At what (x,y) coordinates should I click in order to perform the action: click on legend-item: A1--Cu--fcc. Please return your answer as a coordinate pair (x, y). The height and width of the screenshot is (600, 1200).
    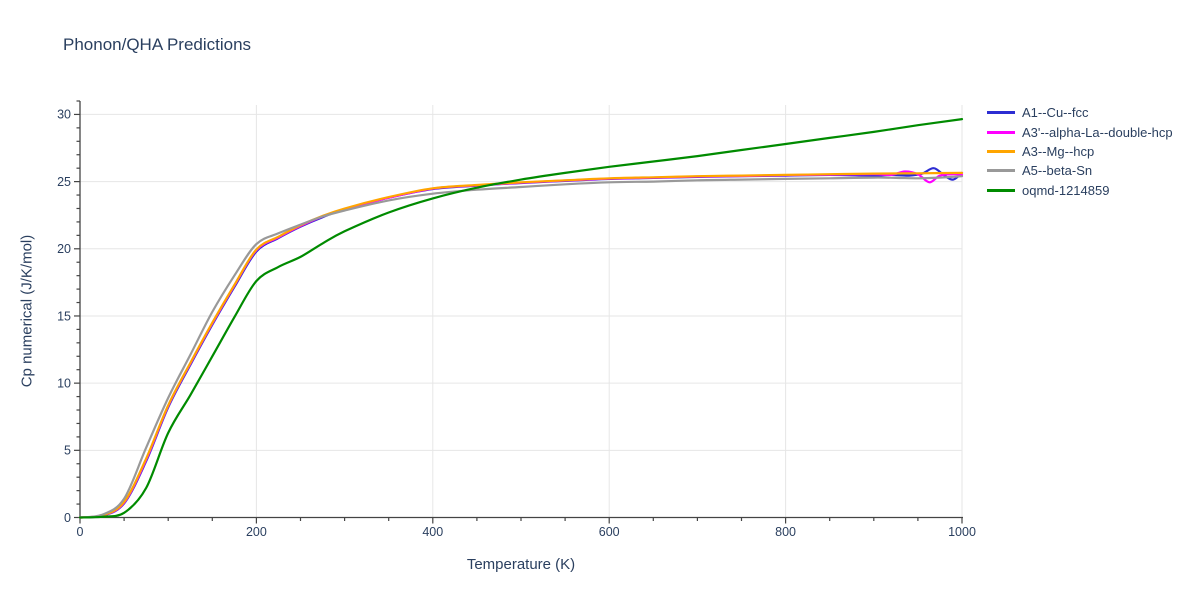
    Looking at the image, I should click on (1080, 112).